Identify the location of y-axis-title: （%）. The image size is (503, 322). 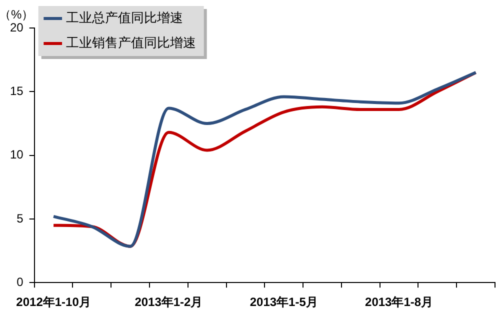
(17, 14).